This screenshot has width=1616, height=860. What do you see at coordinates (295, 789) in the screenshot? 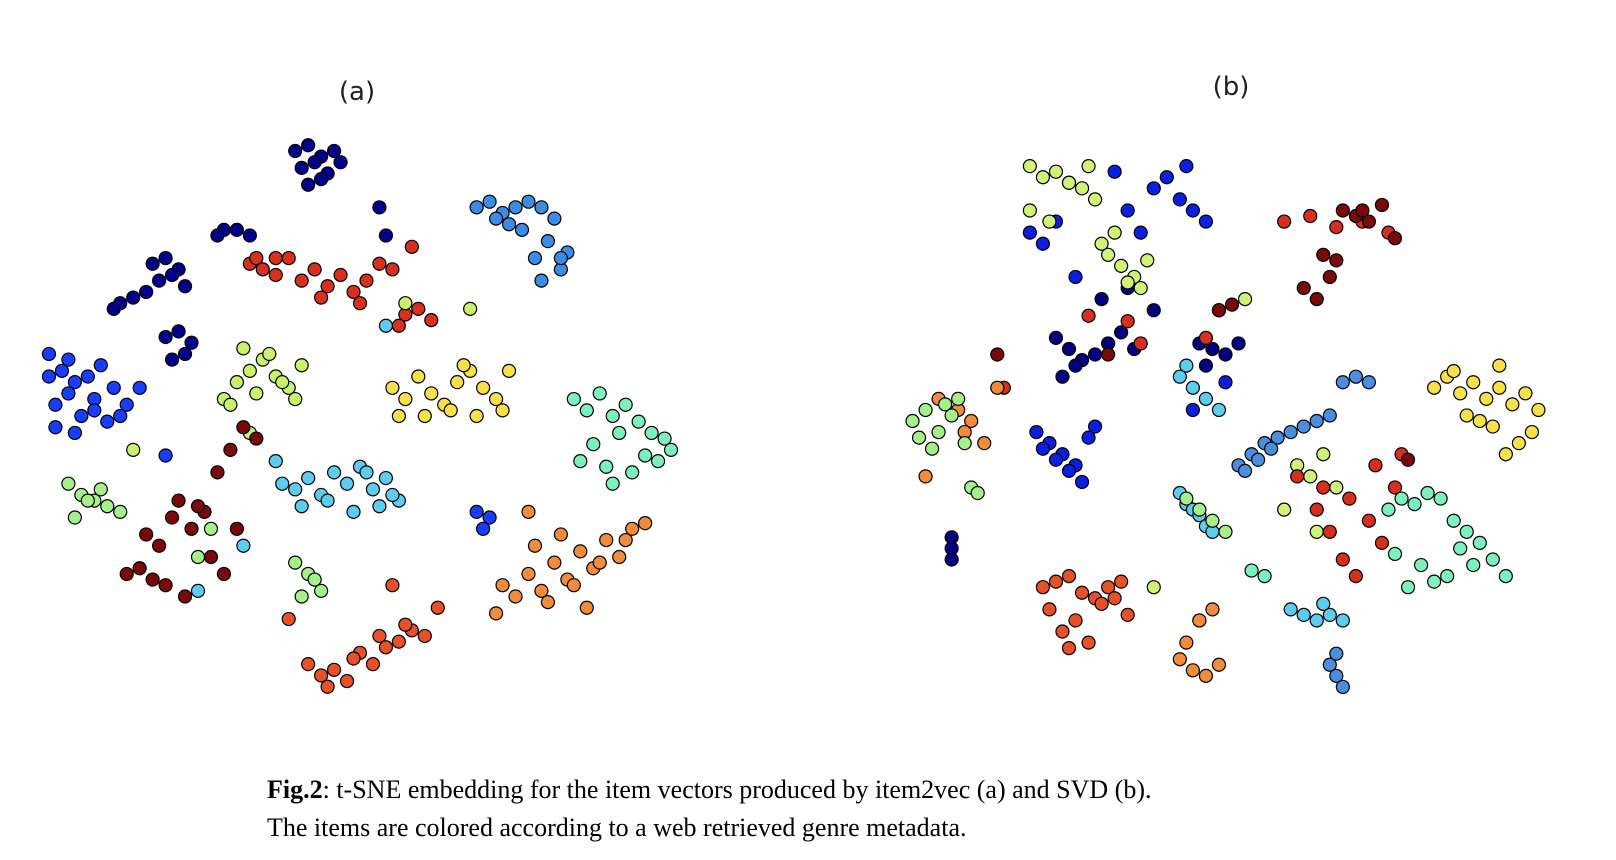
I see `caption-label: Fig.2` at bounding box center [295, 789].